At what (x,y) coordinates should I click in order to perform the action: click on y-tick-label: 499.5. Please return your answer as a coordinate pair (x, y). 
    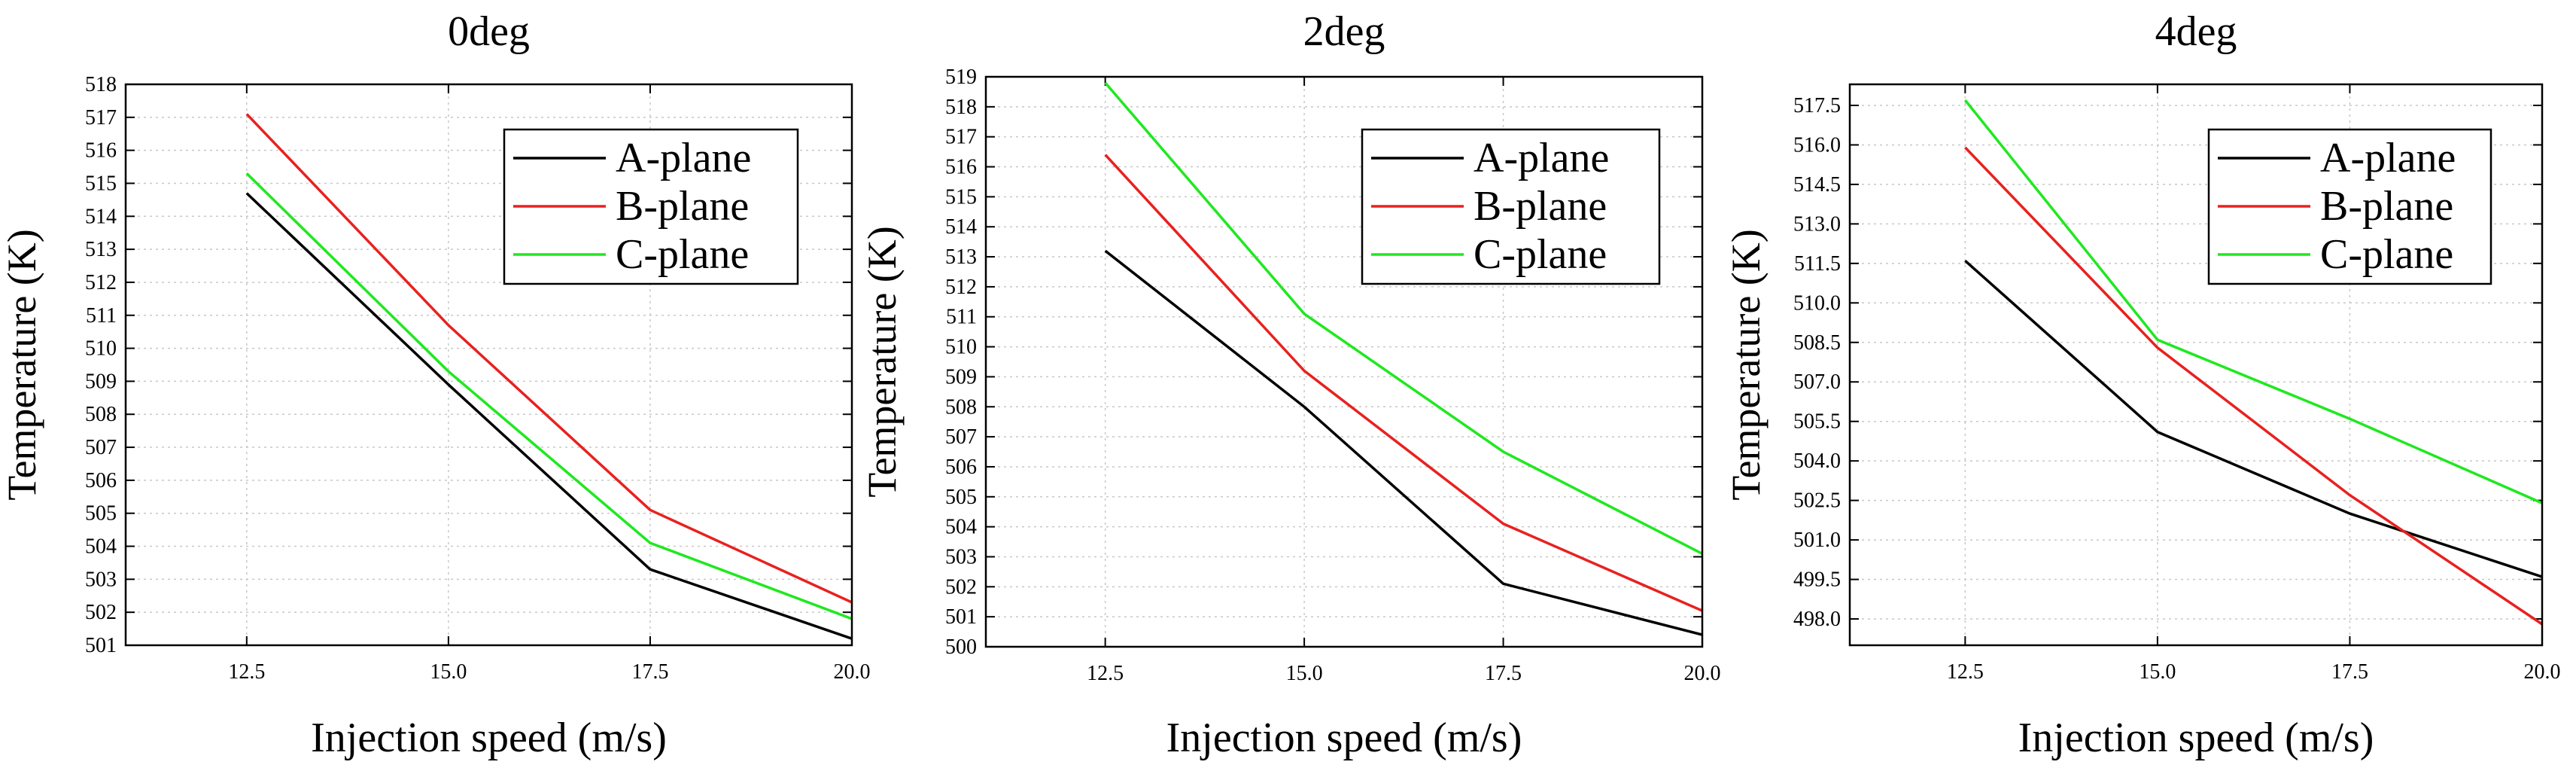
    Looking at the image, I should click on (1817, 580).